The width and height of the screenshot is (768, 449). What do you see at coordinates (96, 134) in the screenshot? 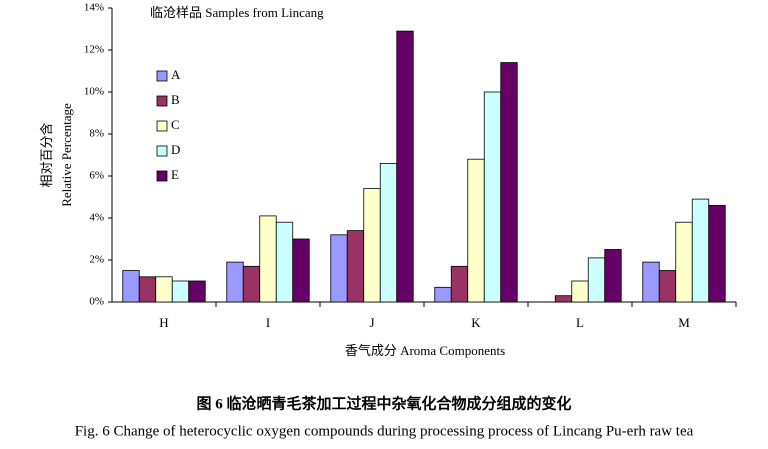
I see `y-tick-label: 8%` at bounding box center [96, 134].